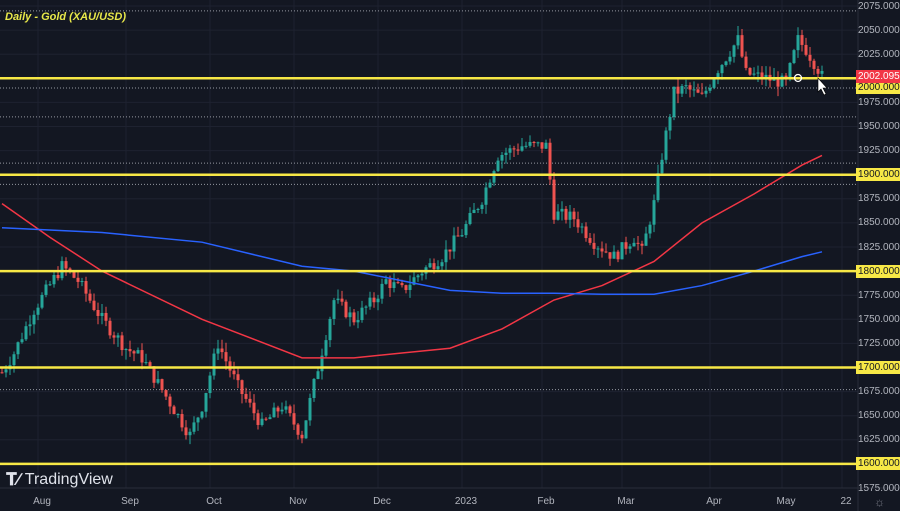 The height and width of the screenshot is (511, 900). Describe the element at coordinates (382, 501) in the screenshot. I see `time-tick-label: Dec` at that location.